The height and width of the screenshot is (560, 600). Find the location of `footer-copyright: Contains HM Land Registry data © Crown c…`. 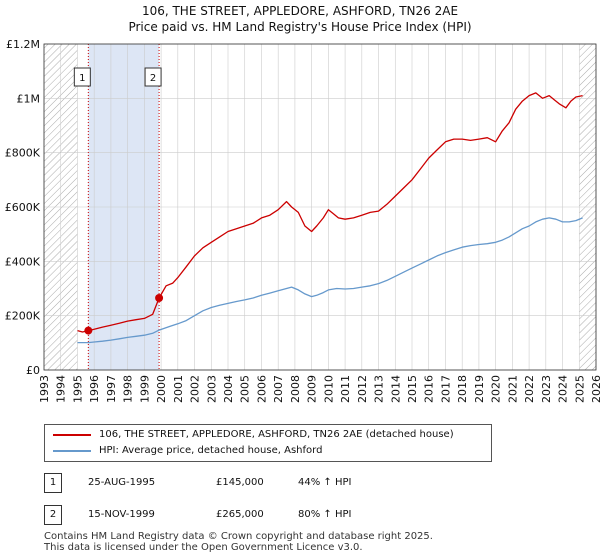

footer-copyright: Contains HM Land Registry data © Crown c… is located at coordinates (238, 536).